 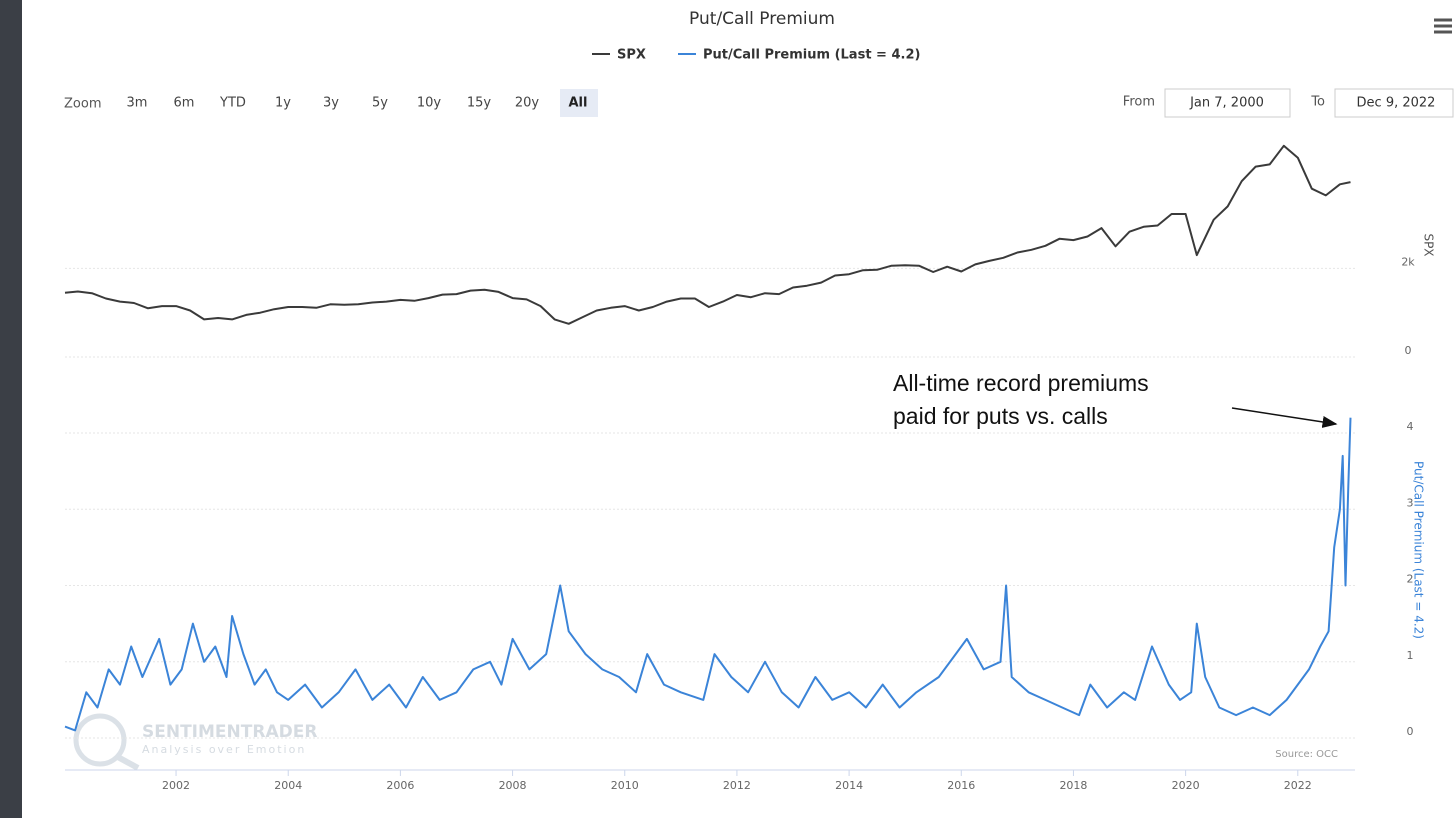 I want to click on menu-icon, so click(x=1443, y=26).